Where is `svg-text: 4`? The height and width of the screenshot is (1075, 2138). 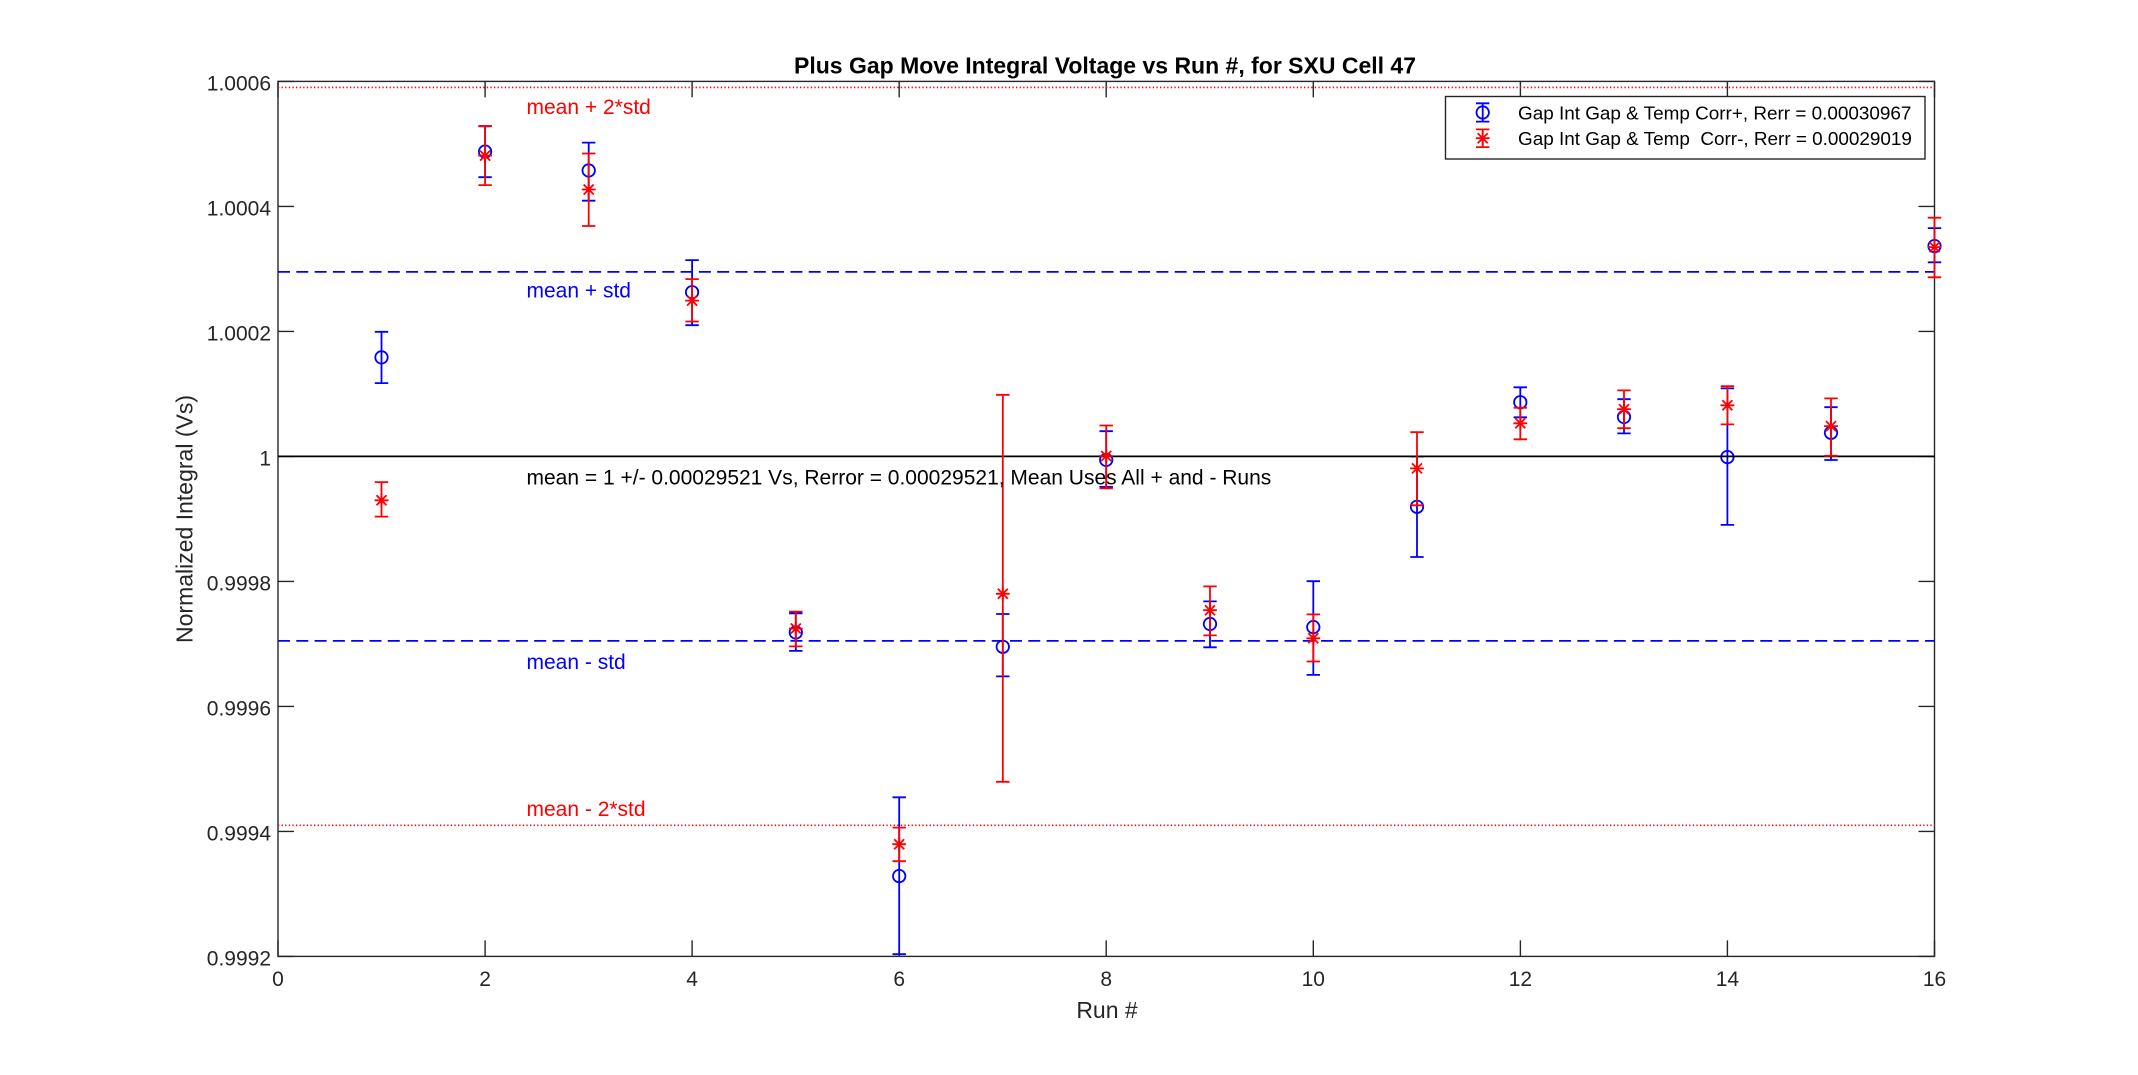 svg-text: 4 is located at coordinates (692, 979).